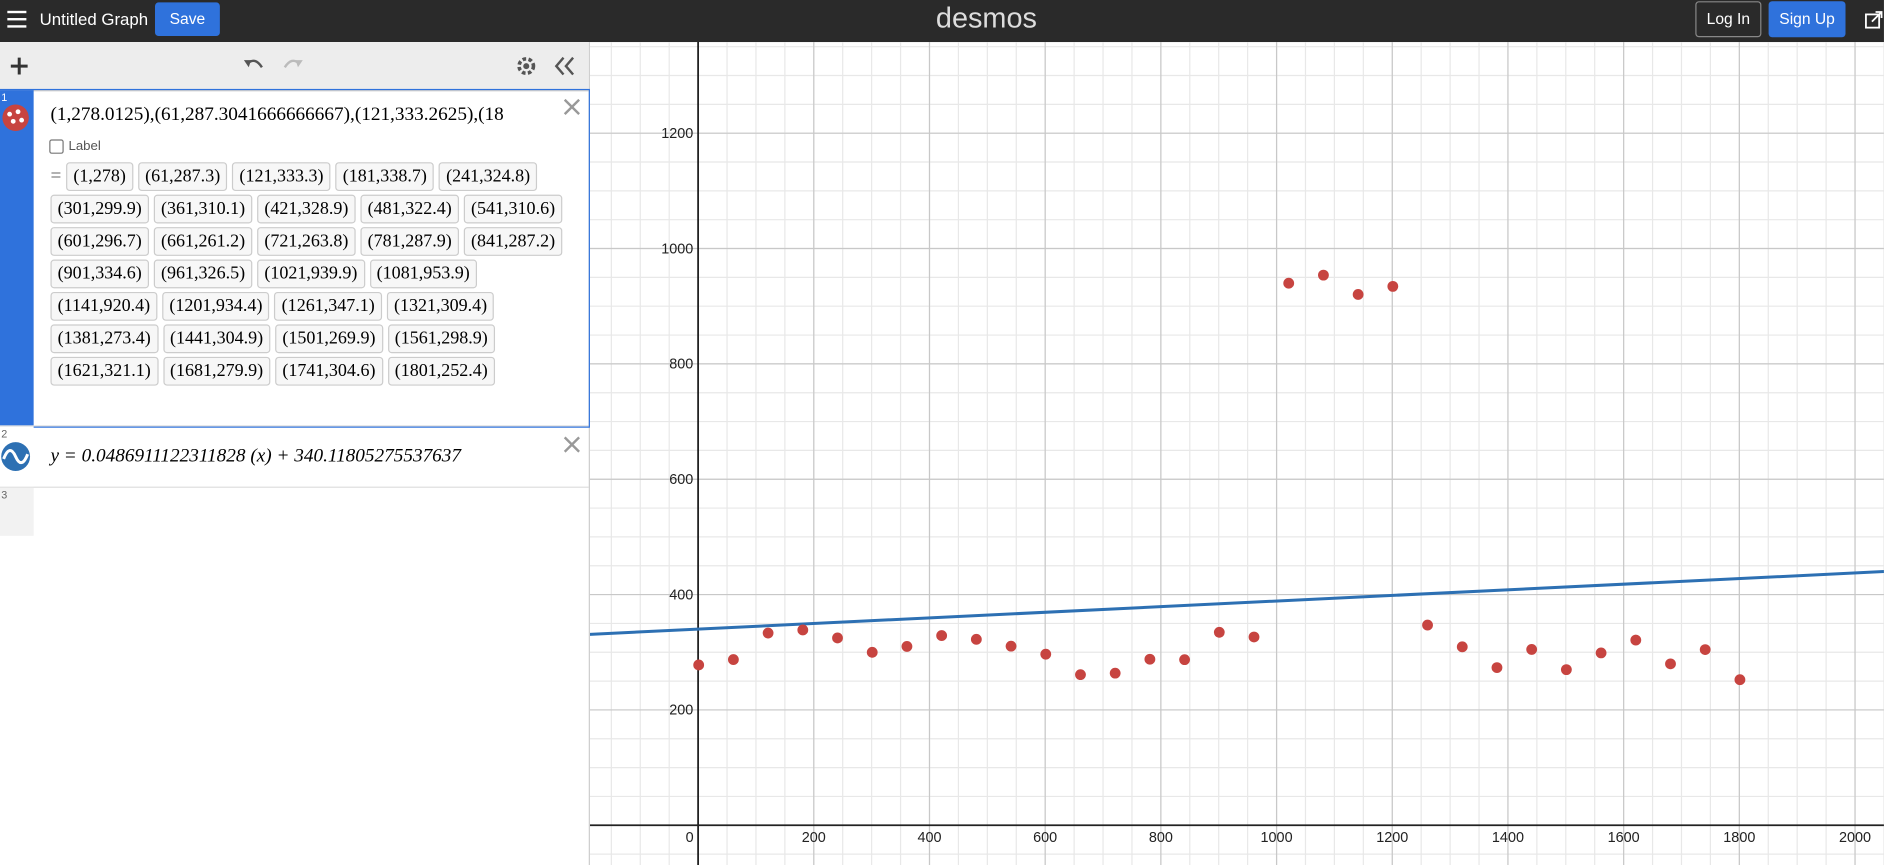 Image resolution: width=1884 pixels, height=865 pixels. What do you see at coordinates (409, 209) in the screenshot?
I see `result-chip: (481,322.4)` at bounding box center [409, 209].